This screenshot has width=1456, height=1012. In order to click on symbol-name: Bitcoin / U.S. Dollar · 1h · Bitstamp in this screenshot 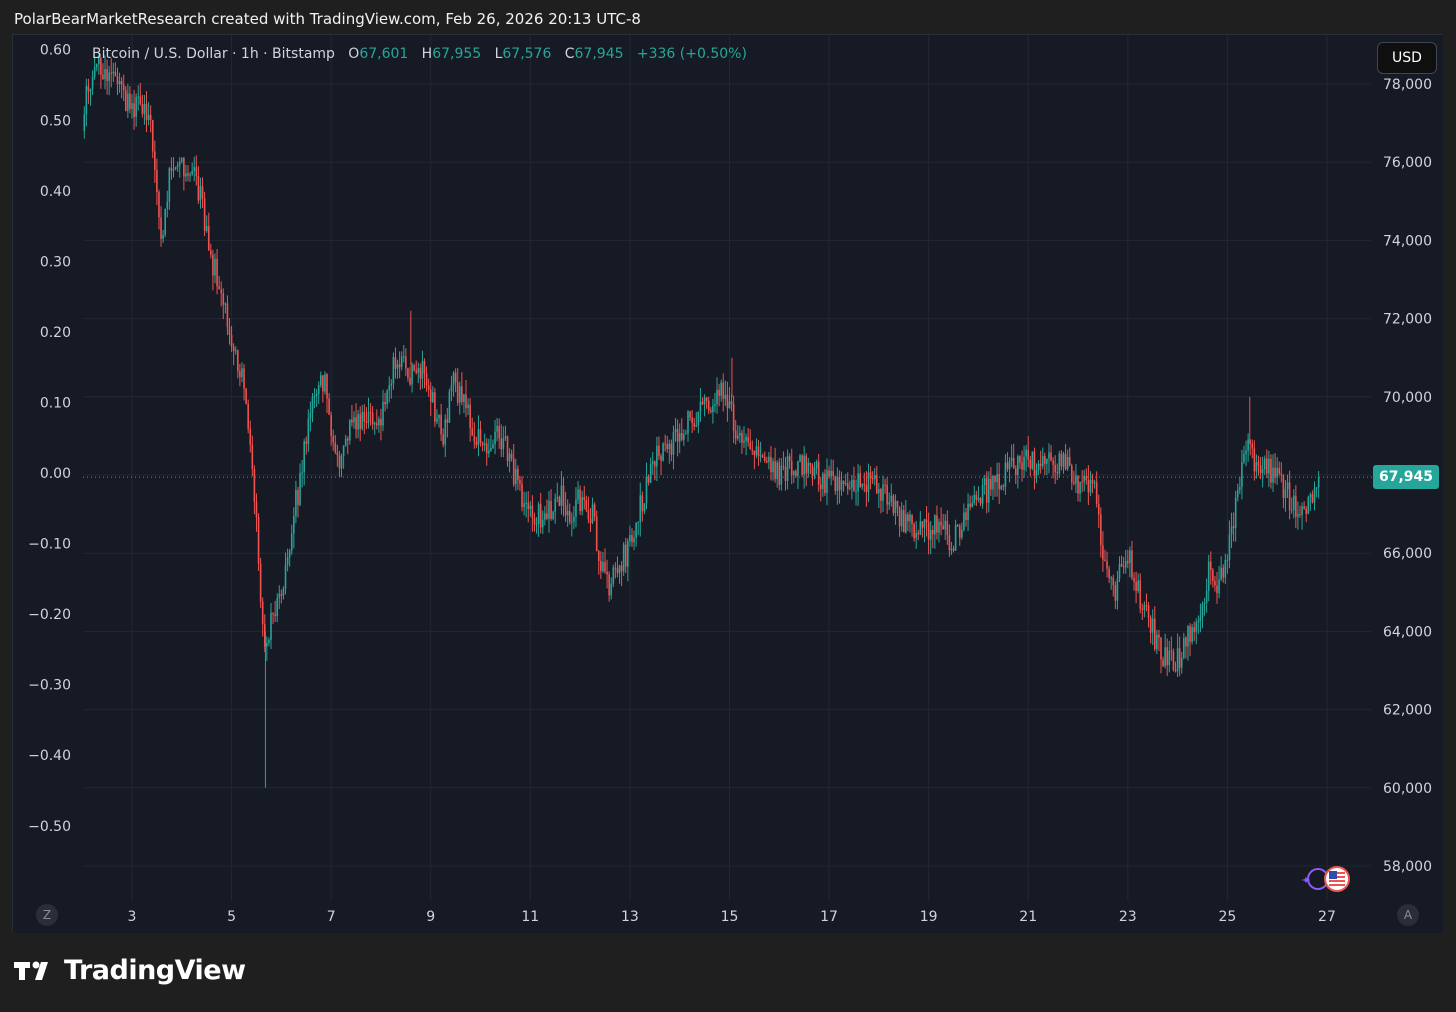, I will do `click(213, 54)`.